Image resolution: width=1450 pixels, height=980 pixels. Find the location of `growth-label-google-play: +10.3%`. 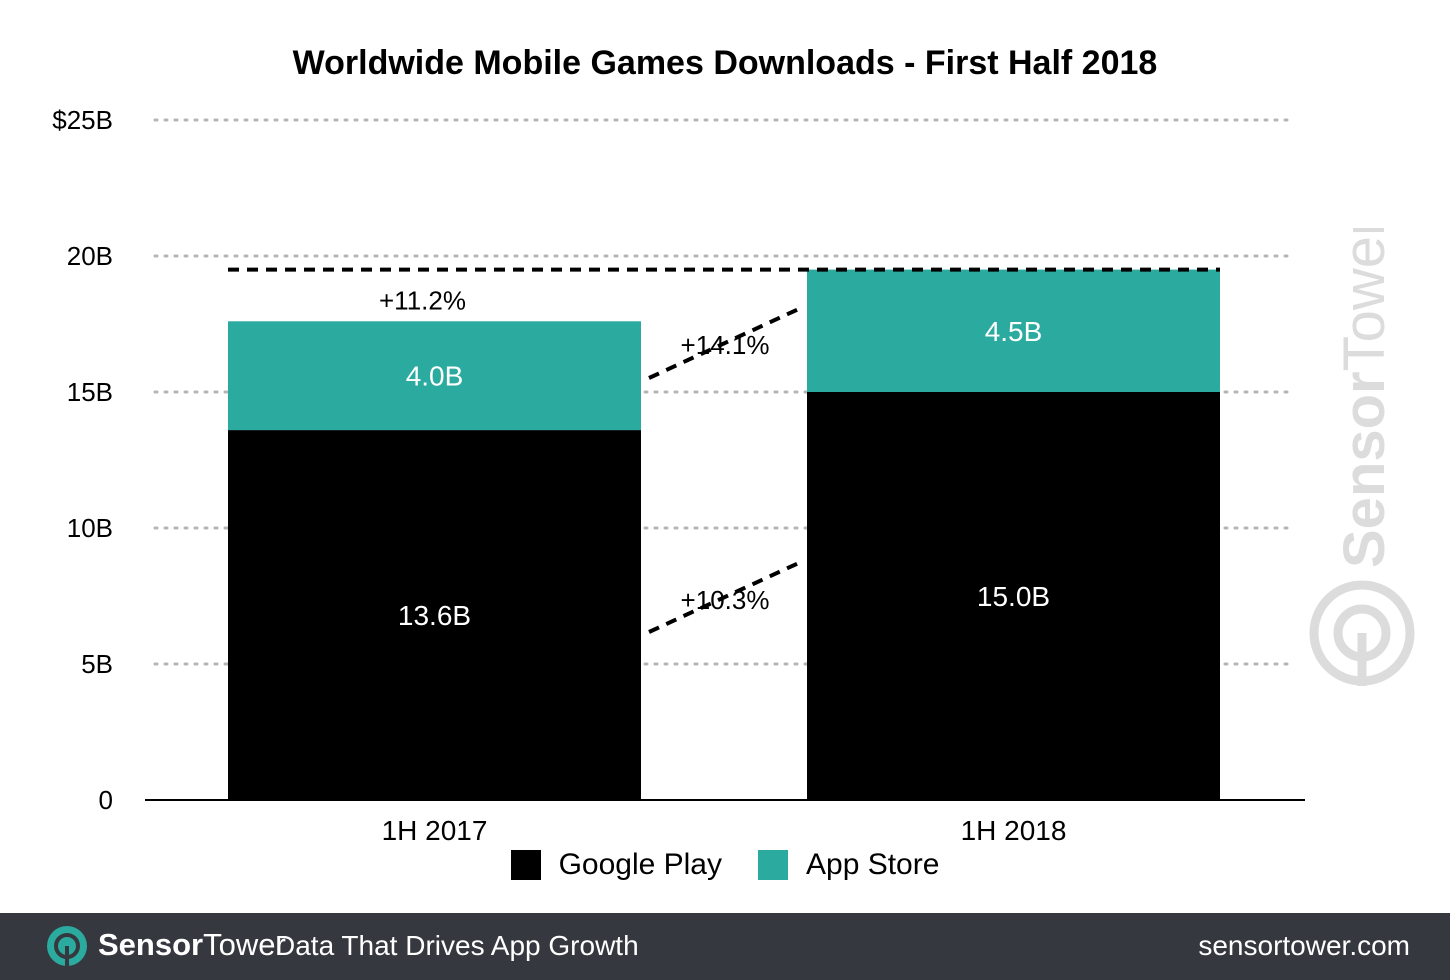

growth-label-google-play: +10.3% is located at coordinates (725, 600).